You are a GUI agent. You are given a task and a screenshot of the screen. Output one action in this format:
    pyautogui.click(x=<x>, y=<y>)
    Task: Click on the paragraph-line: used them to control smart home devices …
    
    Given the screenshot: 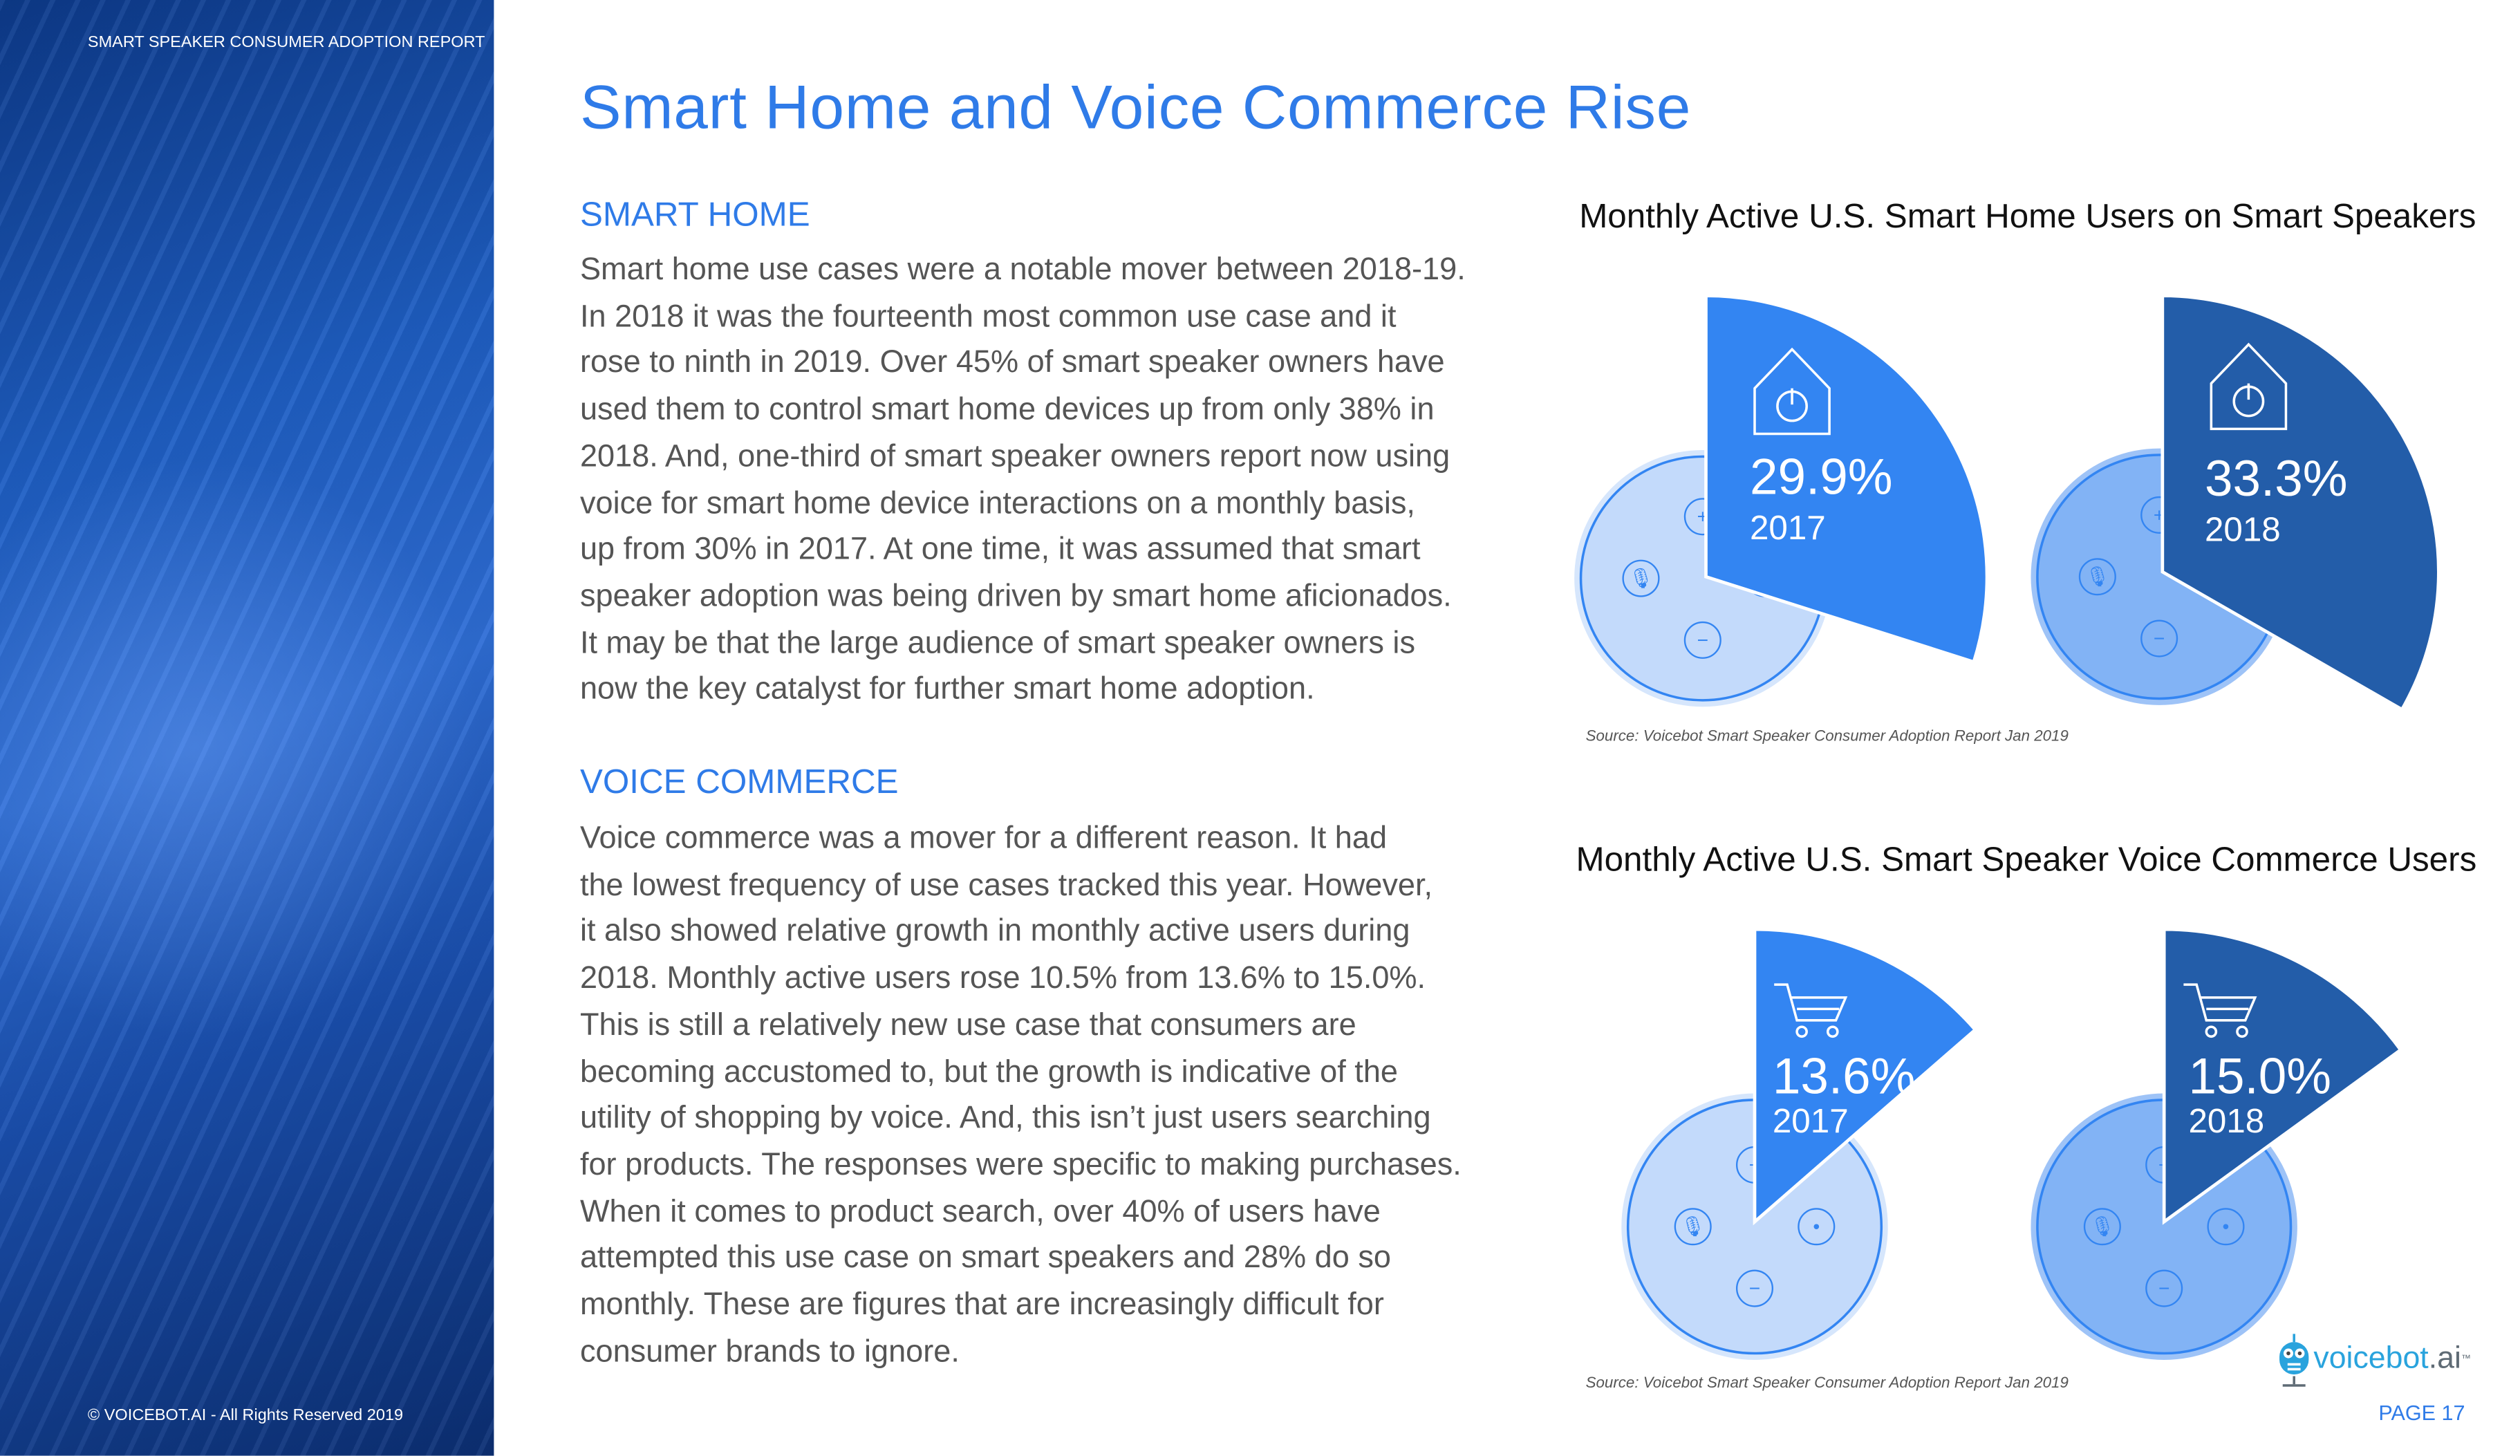 What is the action you would take?
    pyautogui.click(x=1007, y=410)
    